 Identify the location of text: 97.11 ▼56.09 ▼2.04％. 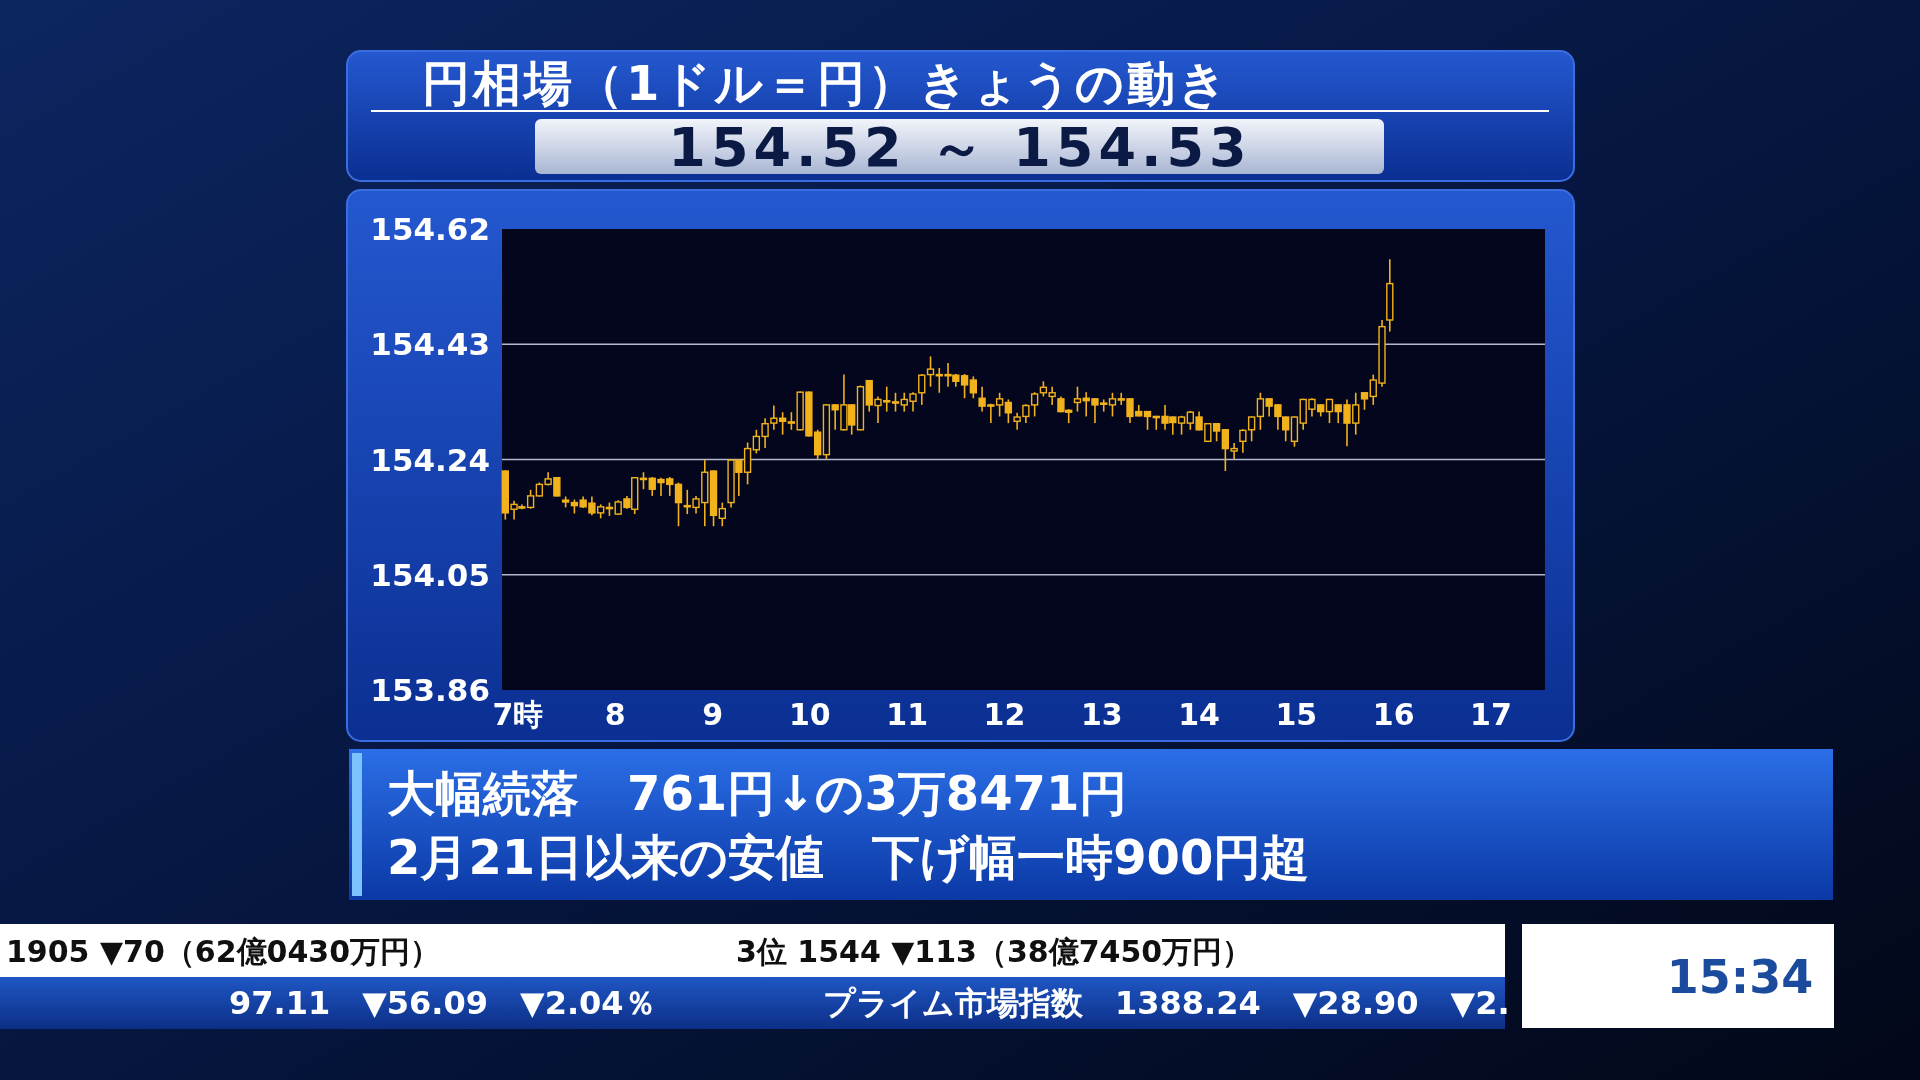
(442, 1003).